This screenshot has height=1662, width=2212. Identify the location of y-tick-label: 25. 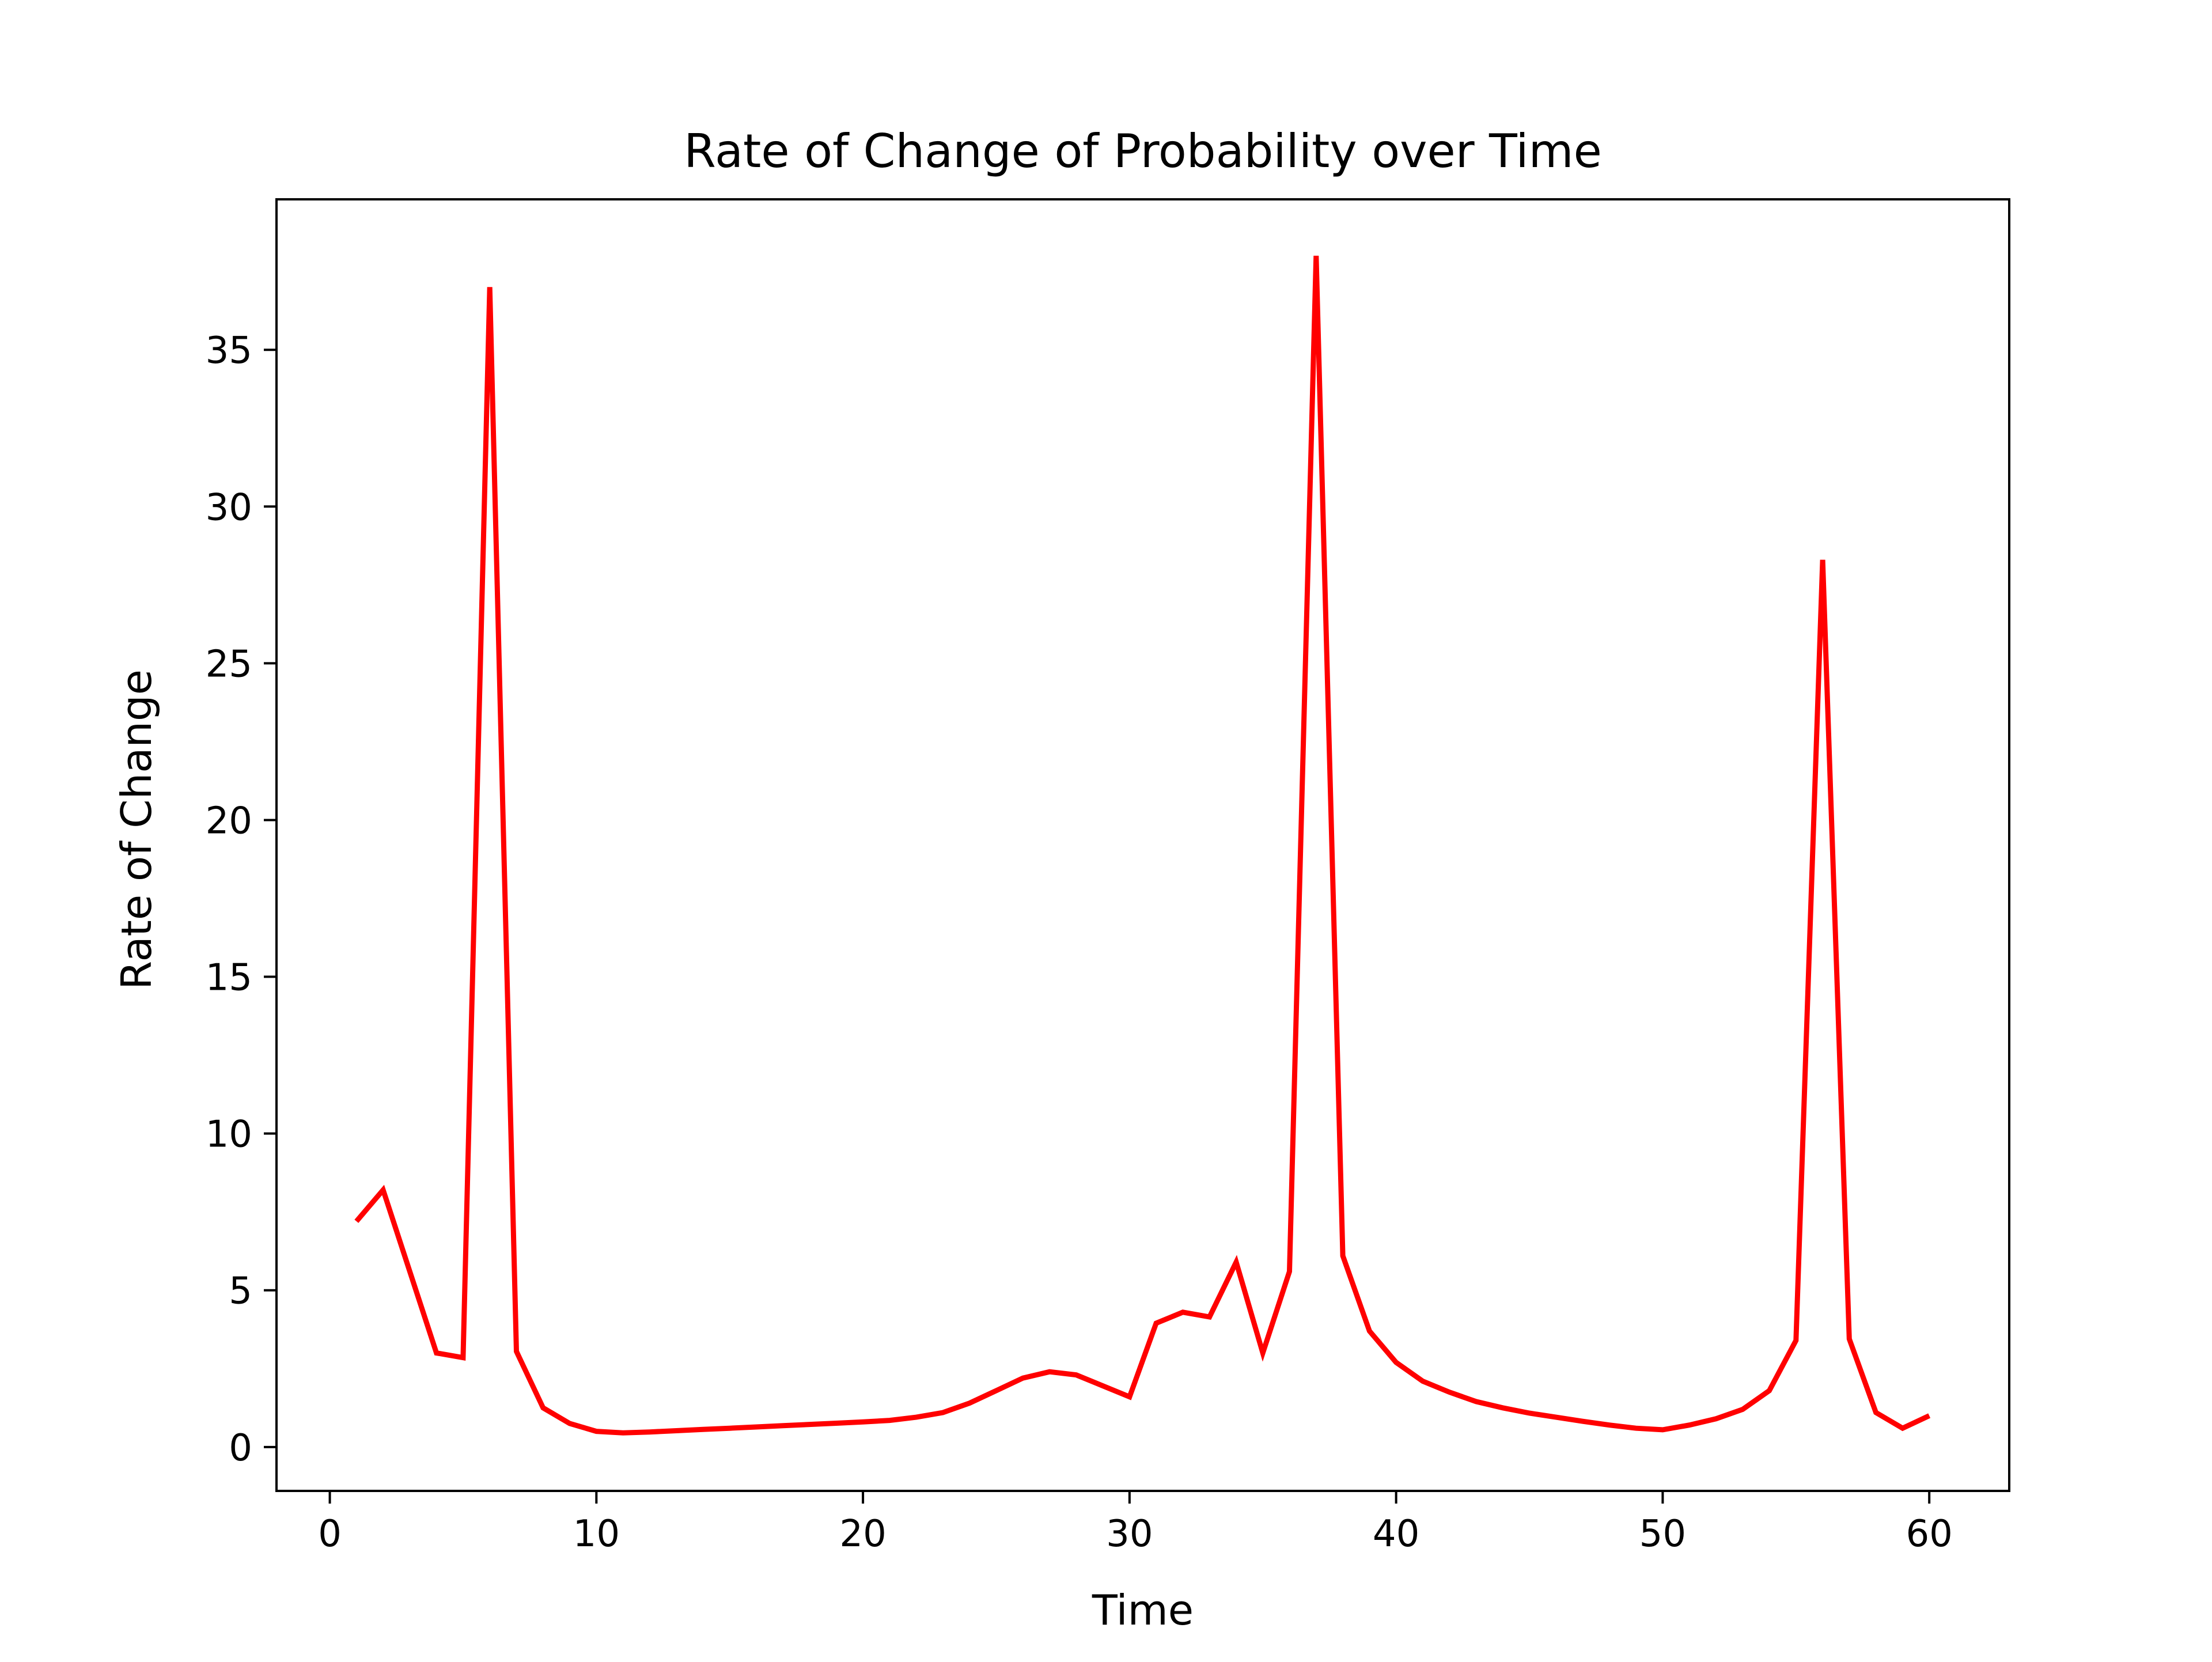
(229, 664).